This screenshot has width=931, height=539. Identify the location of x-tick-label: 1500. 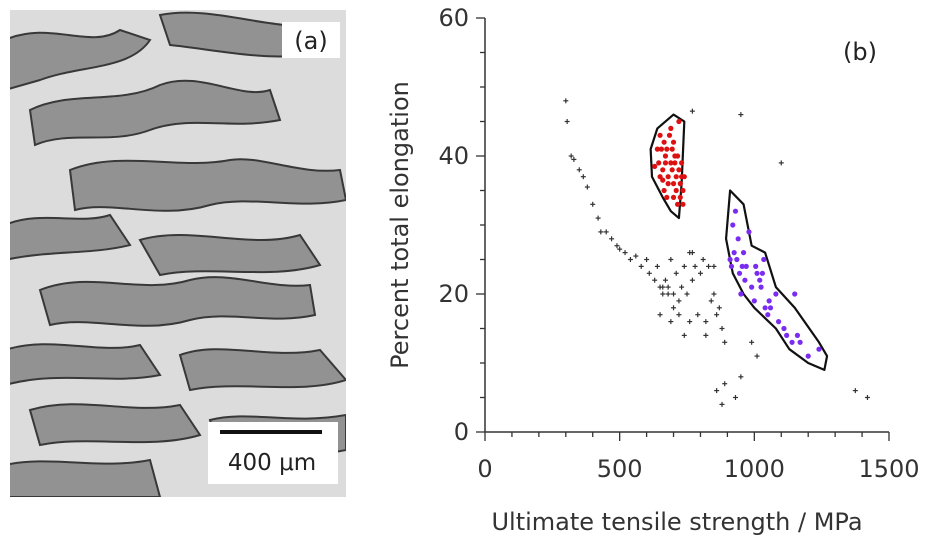
(888, 469).